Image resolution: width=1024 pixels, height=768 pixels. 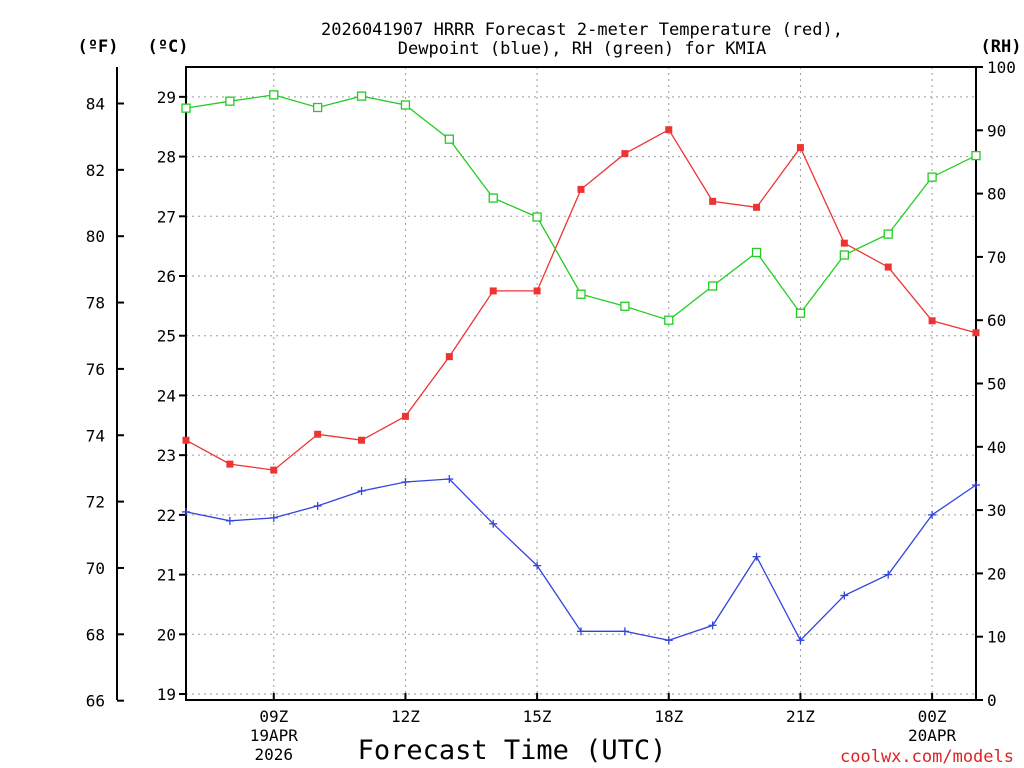 I want to click on rh-tick-label: 80, so click(x=996, y=194).